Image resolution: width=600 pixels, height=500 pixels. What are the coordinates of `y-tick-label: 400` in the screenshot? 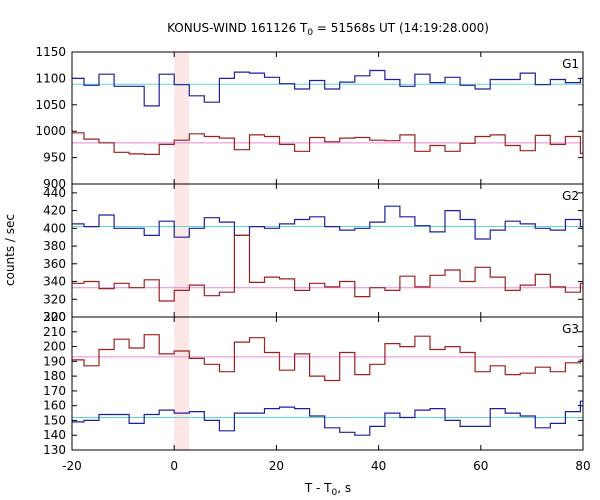 It's located at (54, 228).